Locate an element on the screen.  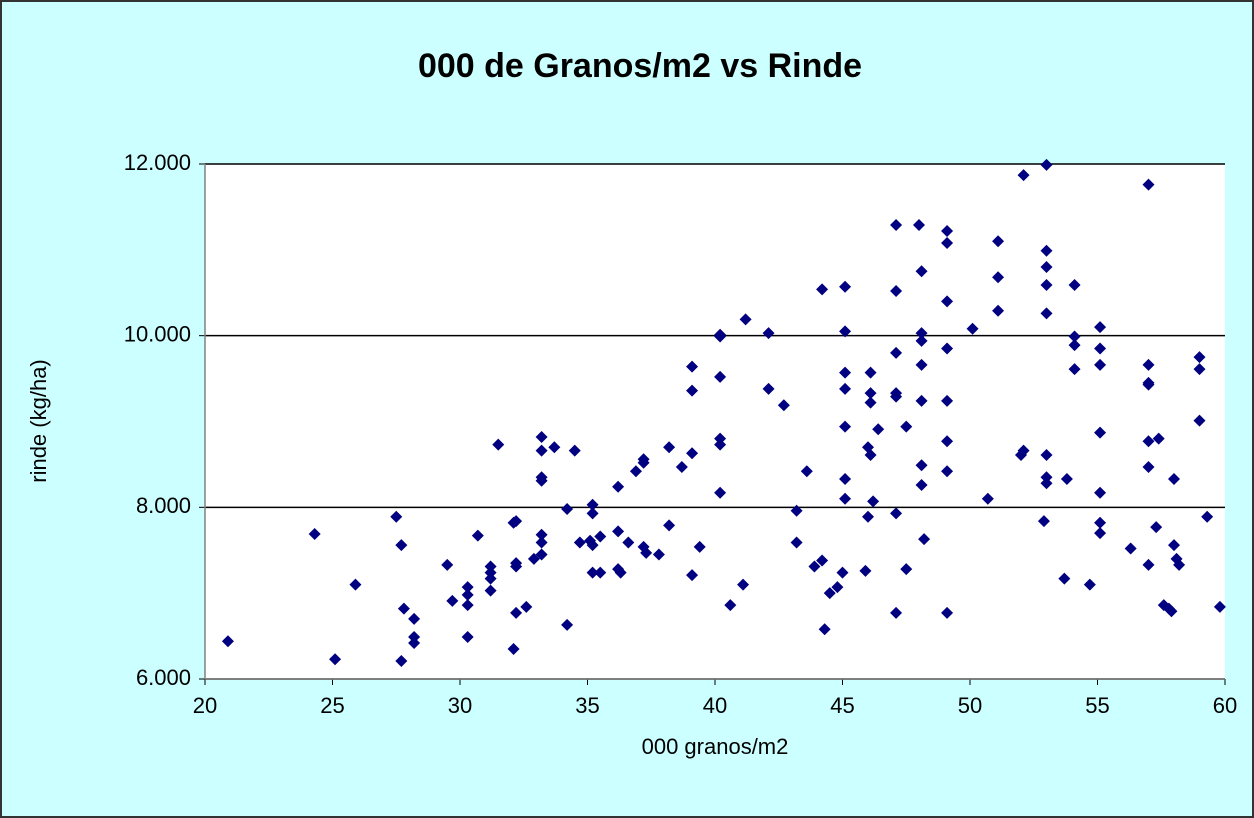
chart-title: 000 de Granos/m2 vs Rinde is located at coordinates (640, 66).